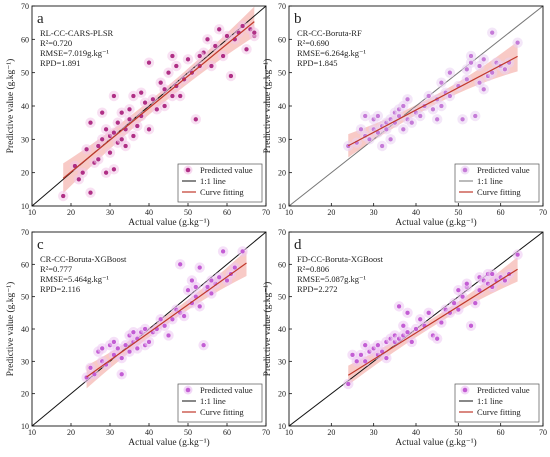  What do you see at coordinates (74, 279) in the screenshot?
I see `model-stat: RMSE=5.464g.kg⁻¹` at bounding box center [74, 279].